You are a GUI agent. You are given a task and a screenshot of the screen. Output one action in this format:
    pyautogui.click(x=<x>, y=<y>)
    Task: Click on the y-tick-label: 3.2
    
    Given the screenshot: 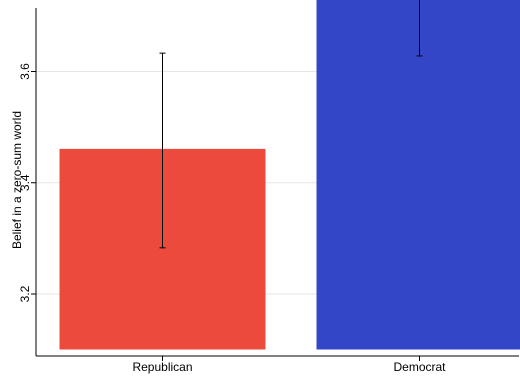 What is the action you would take?
    pyautogui.click(x=25, y=293)
    